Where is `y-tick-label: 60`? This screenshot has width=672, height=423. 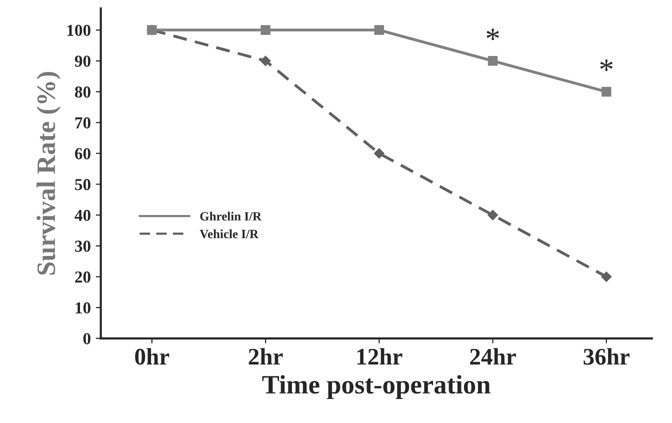 y-tick-label: 60 is located at coordinates (82, 154).